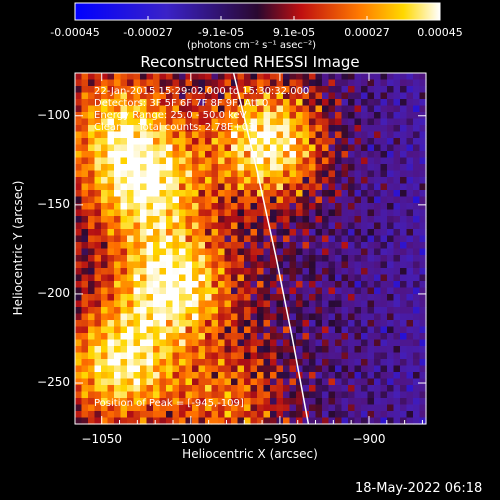 This screenshot has width=500, height=500. I want to click on x-tick-label: −1000, so click(191, 439).